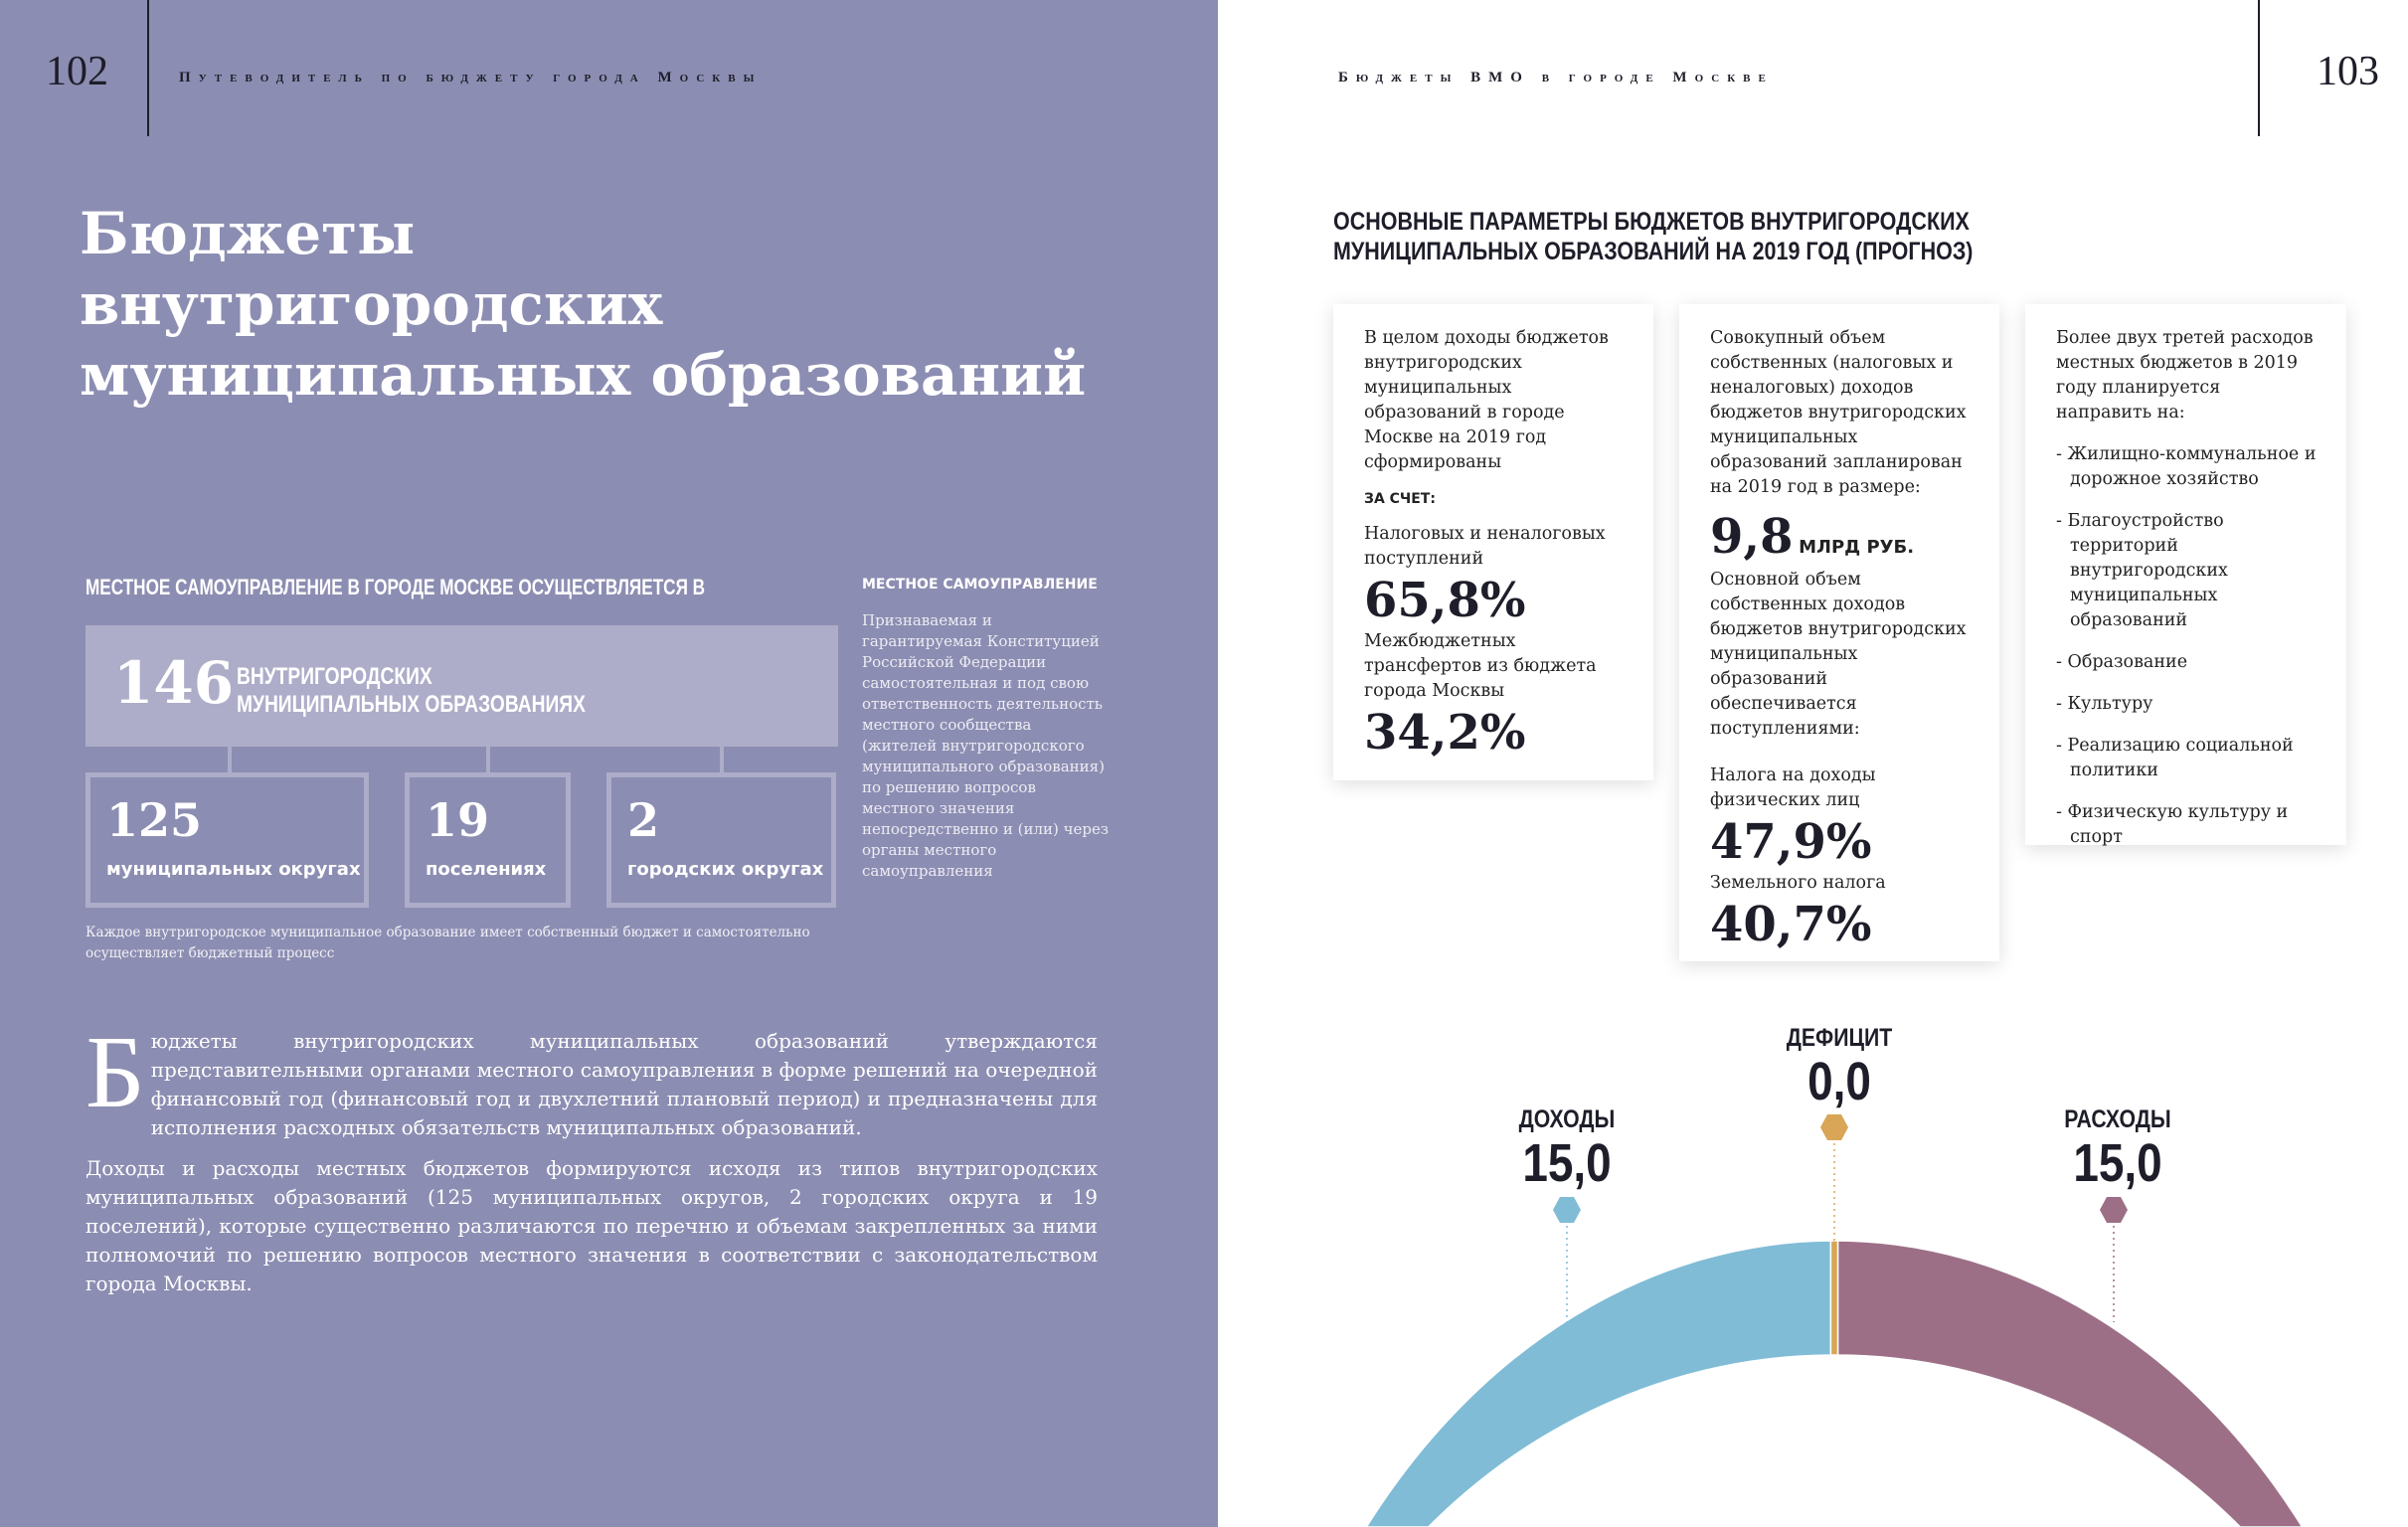 The width and height of the screenshot is (2408, 1527). Describe the element at coordinates (643, 820) in the screenshot. I see `part-number: 2` at that location.